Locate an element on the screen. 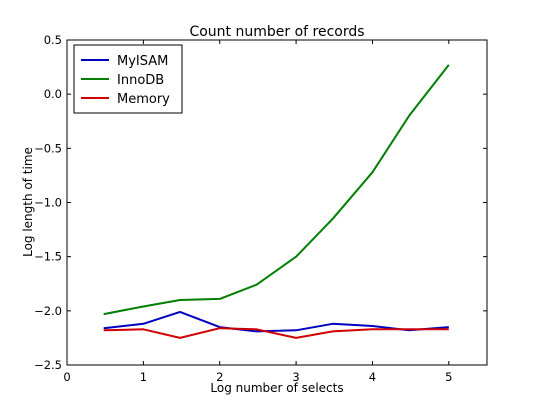 The image size is (540, 403). series-line-myisam is located at coordinates (276, 321).